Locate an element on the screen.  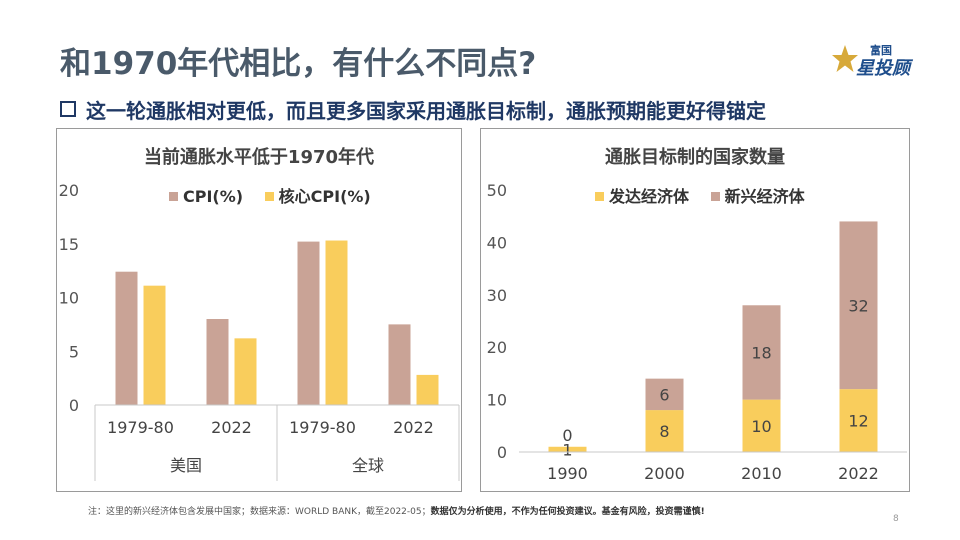
page-title: 和1970年代相比，有什么不同点? is located at coordinates (298, 64).